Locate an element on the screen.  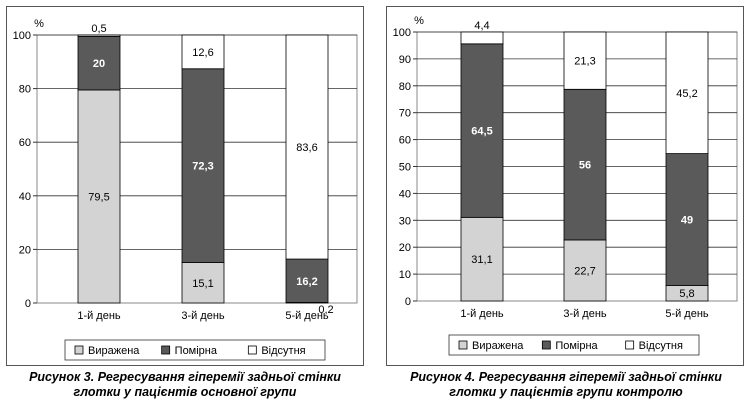
data-label: 45,2 is located at coordinates (686, 94).